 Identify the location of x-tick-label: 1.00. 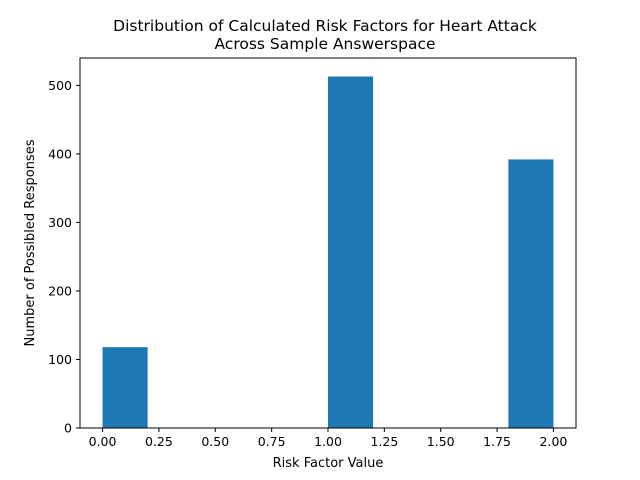
(328, 441).